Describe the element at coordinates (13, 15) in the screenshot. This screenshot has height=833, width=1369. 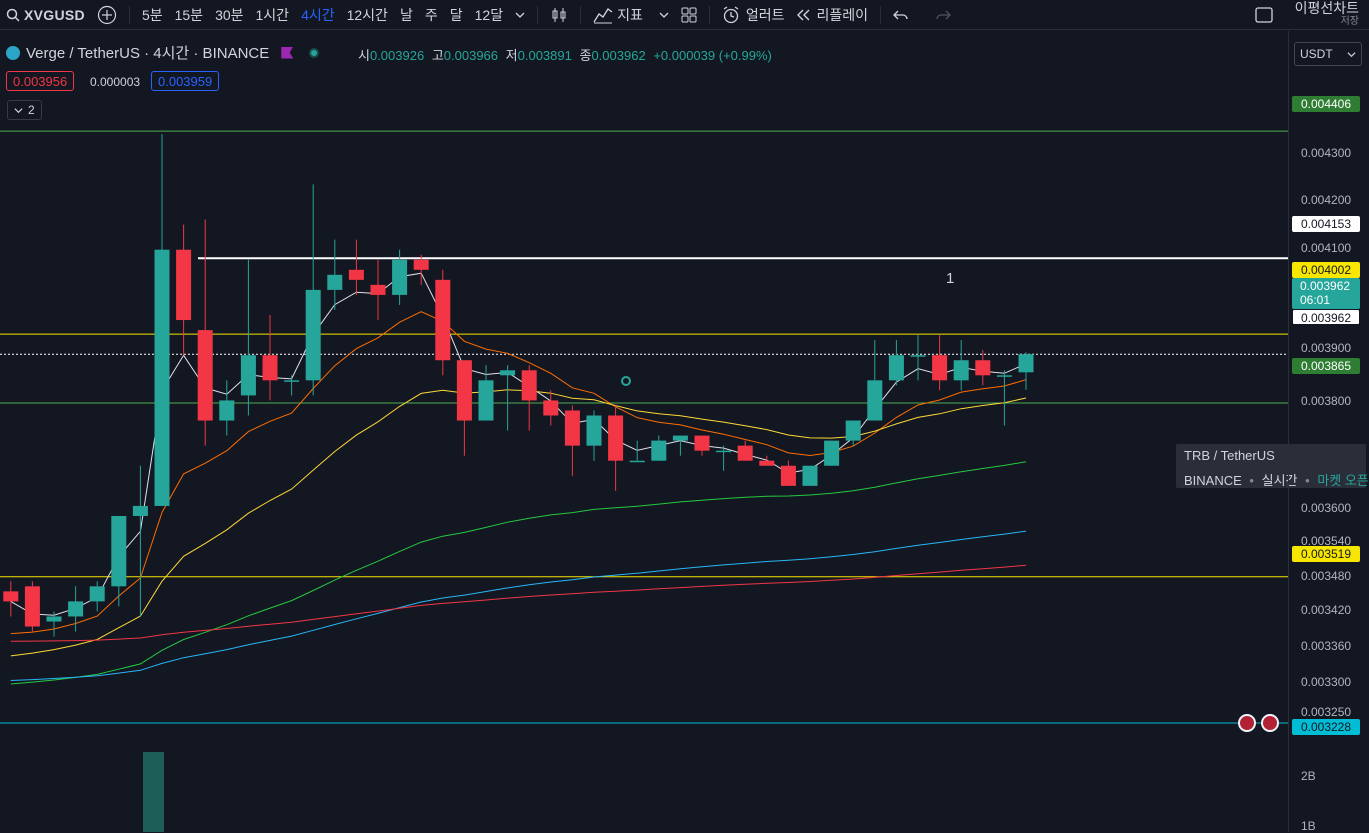
I see `search-icon` at that location.